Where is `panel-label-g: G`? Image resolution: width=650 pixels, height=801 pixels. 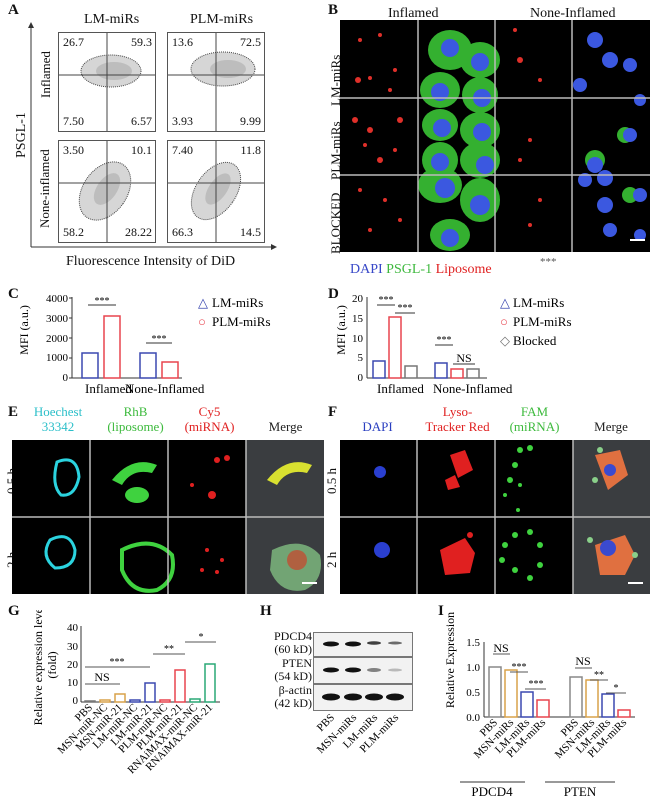
panel-label-g: G is located at coordinates (14, 611).